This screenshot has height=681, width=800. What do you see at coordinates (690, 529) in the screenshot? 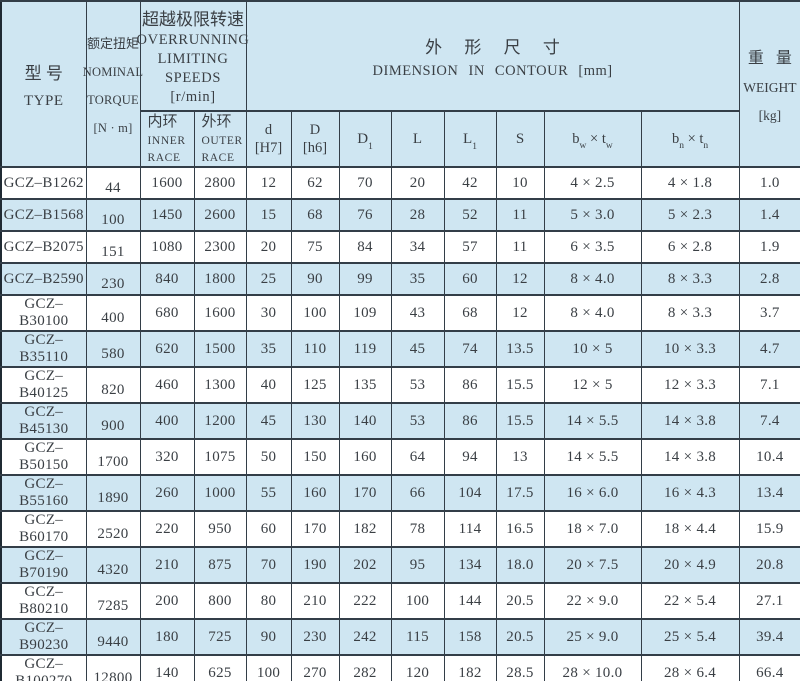
I see `cell-bn: 18 × 4.4` at bounding box center [690, 529].